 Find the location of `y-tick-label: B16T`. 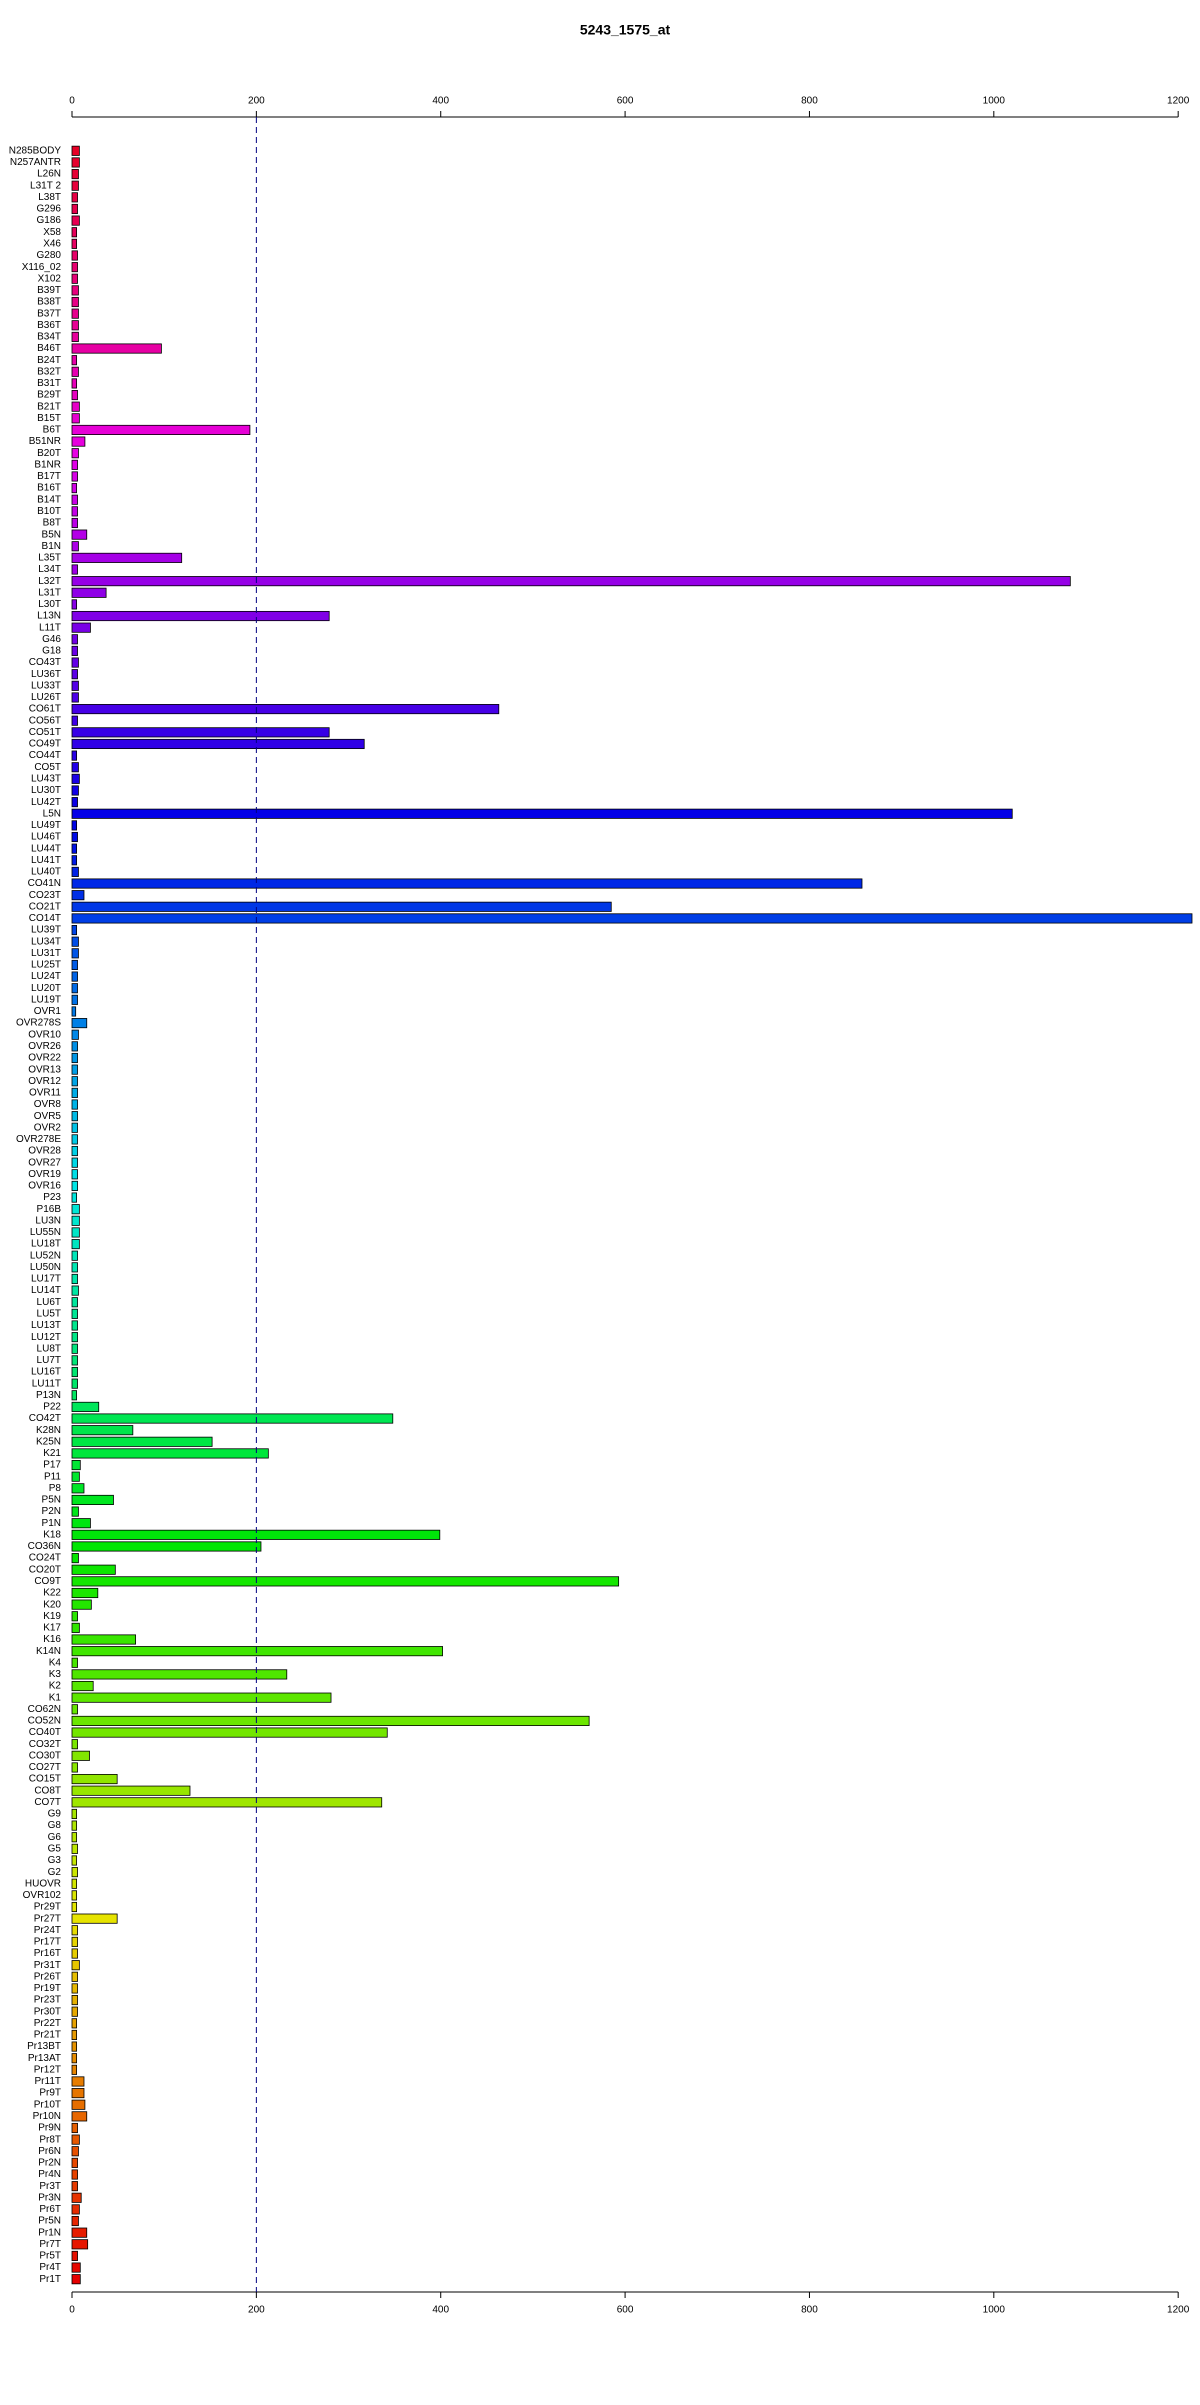

y-tick-label: B16T is located at coordinates (49, 488).